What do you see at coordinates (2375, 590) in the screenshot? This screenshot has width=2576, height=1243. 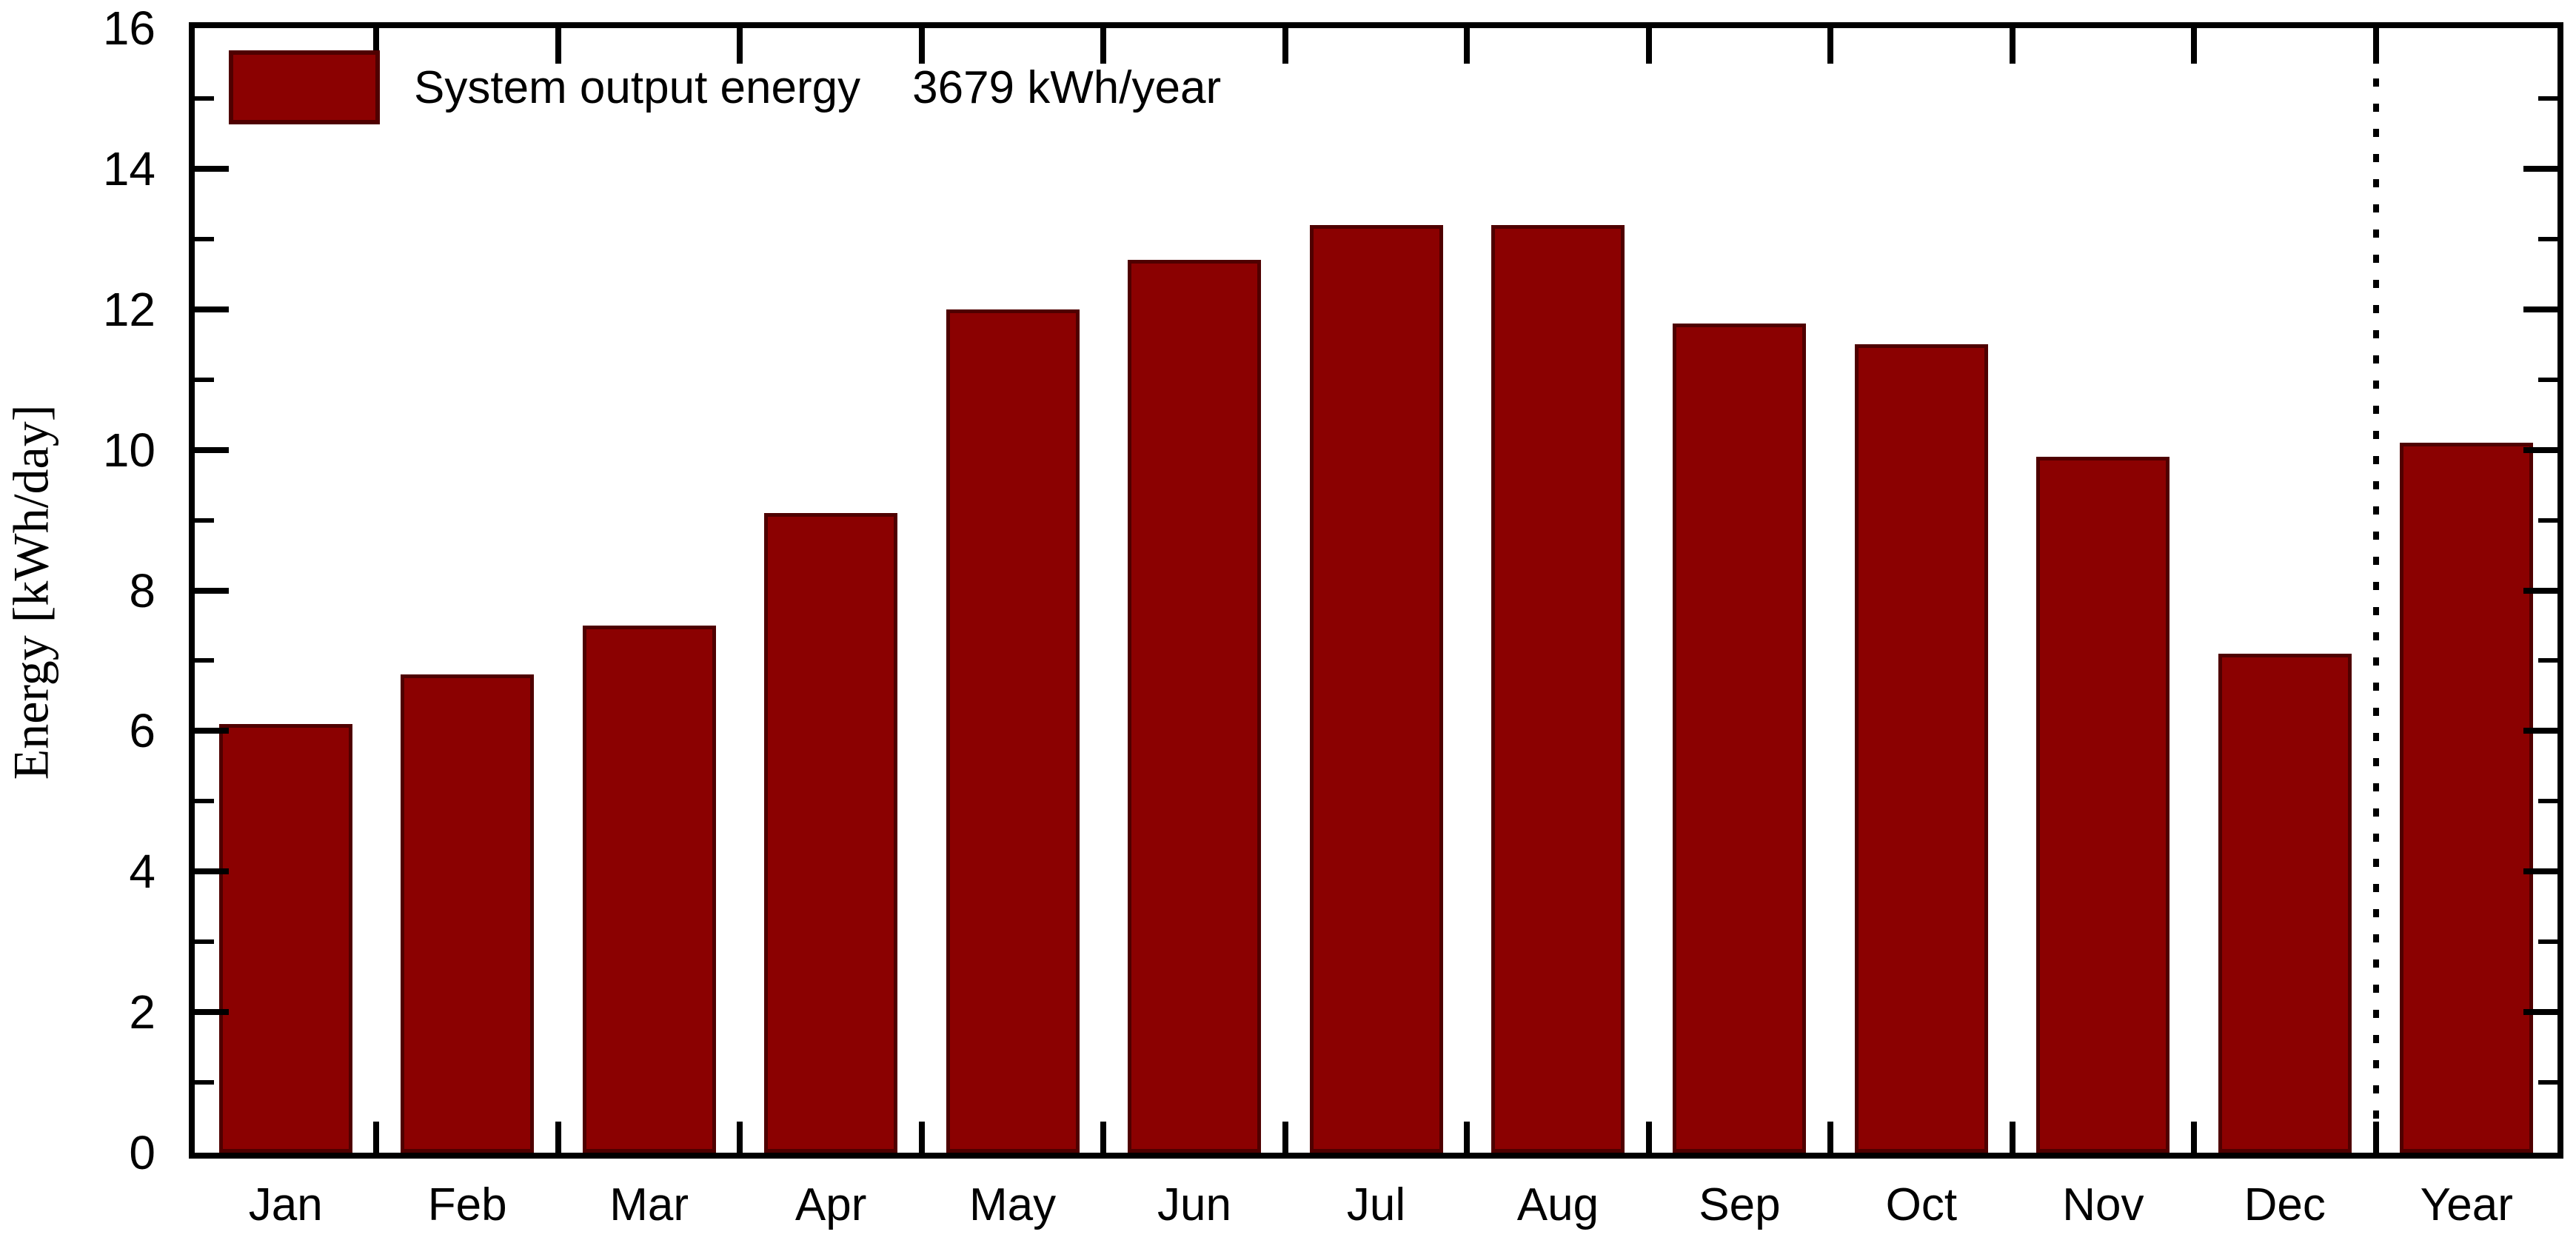 I see `year-separator-dotted-line` at bounding box center [2375, 590].